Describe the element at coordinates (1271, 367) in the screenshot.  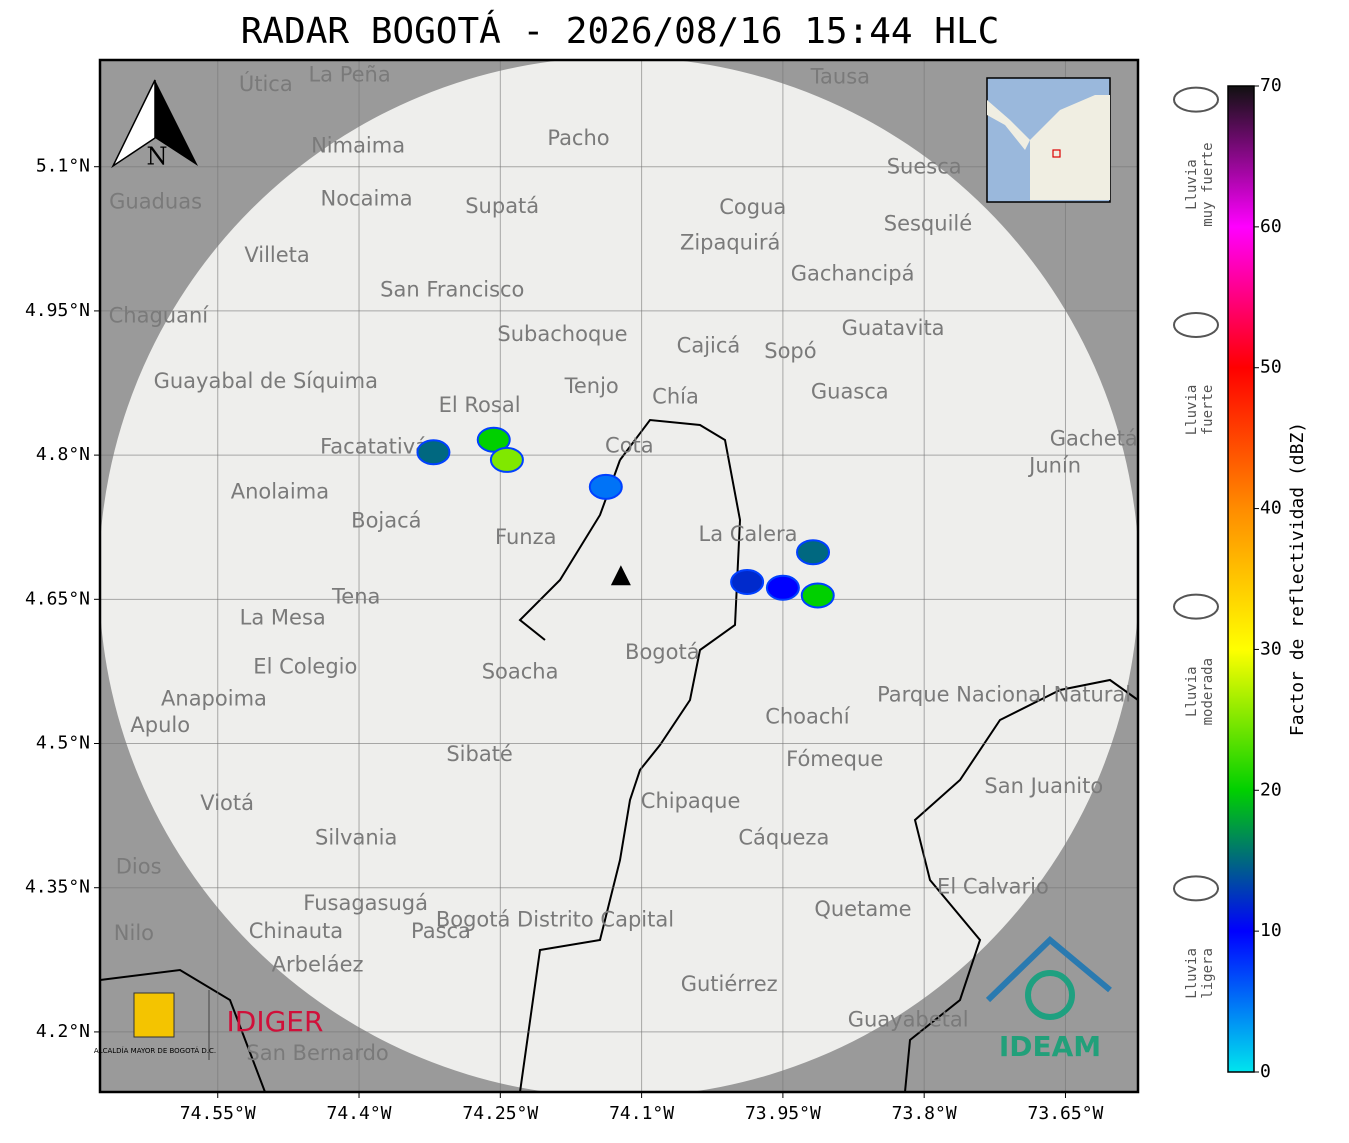
I see `colorbar-tick-label: 50` at that location.